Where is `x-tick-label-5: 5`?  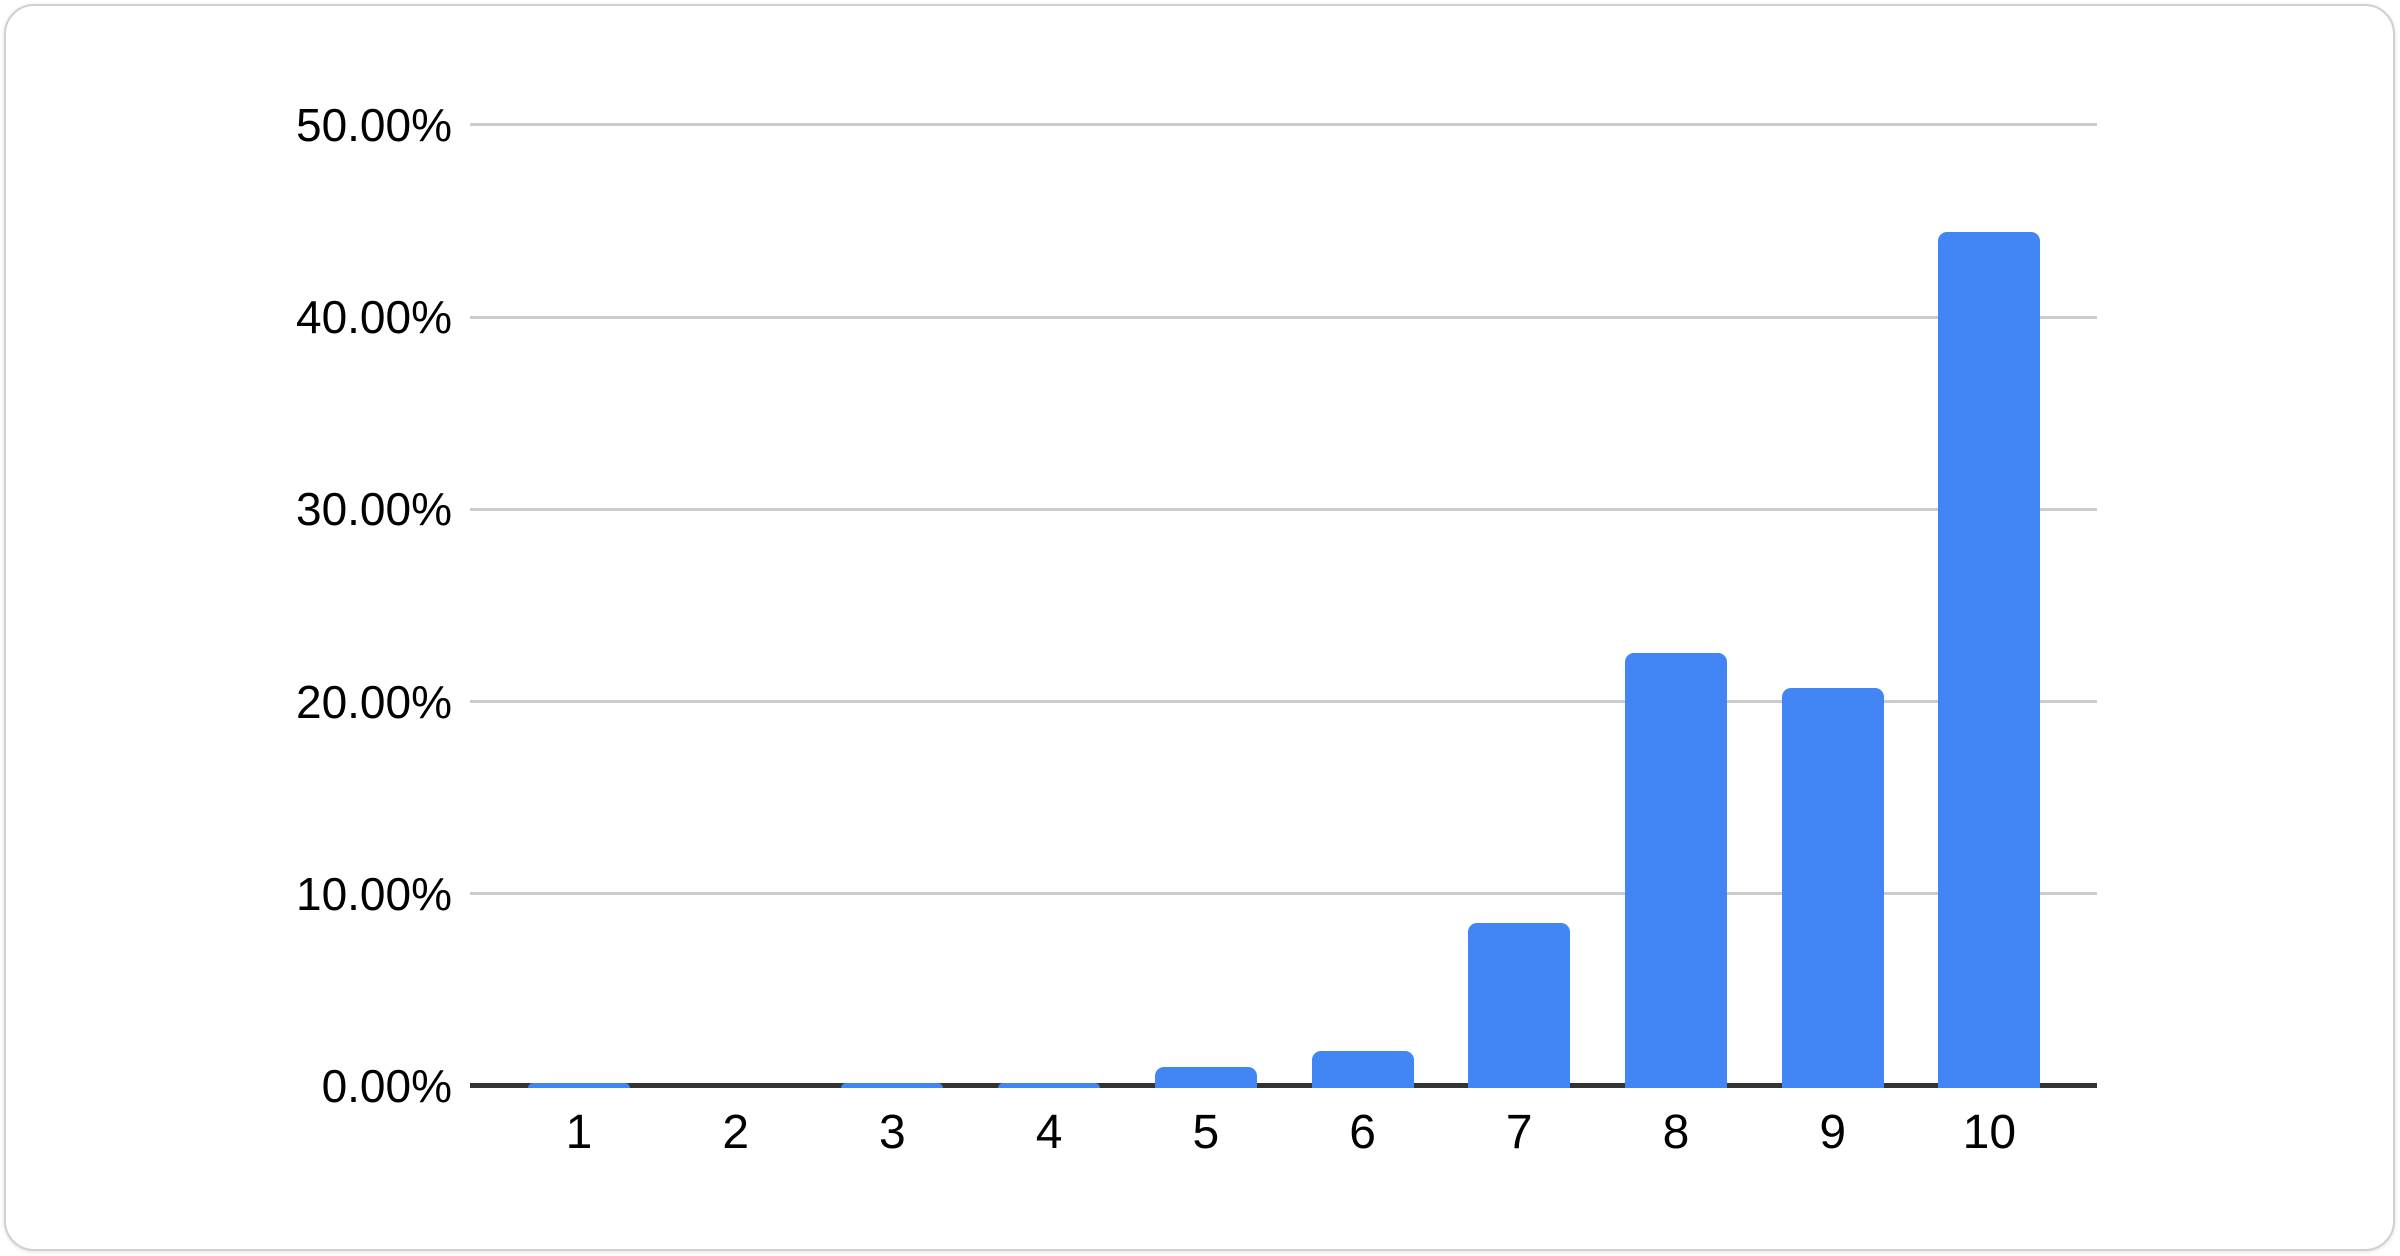
x-tick-label-5: 5 is located at coordinates (1206, 1132).